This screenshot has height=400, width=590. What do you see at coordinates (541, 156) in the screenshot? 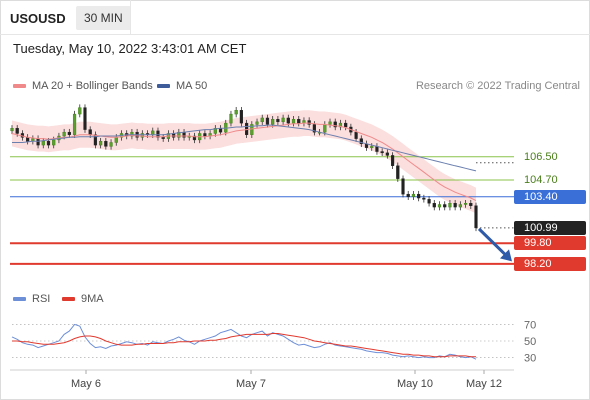
I see `price-label-106.50: 106.50` at bounding box center [541, 156].